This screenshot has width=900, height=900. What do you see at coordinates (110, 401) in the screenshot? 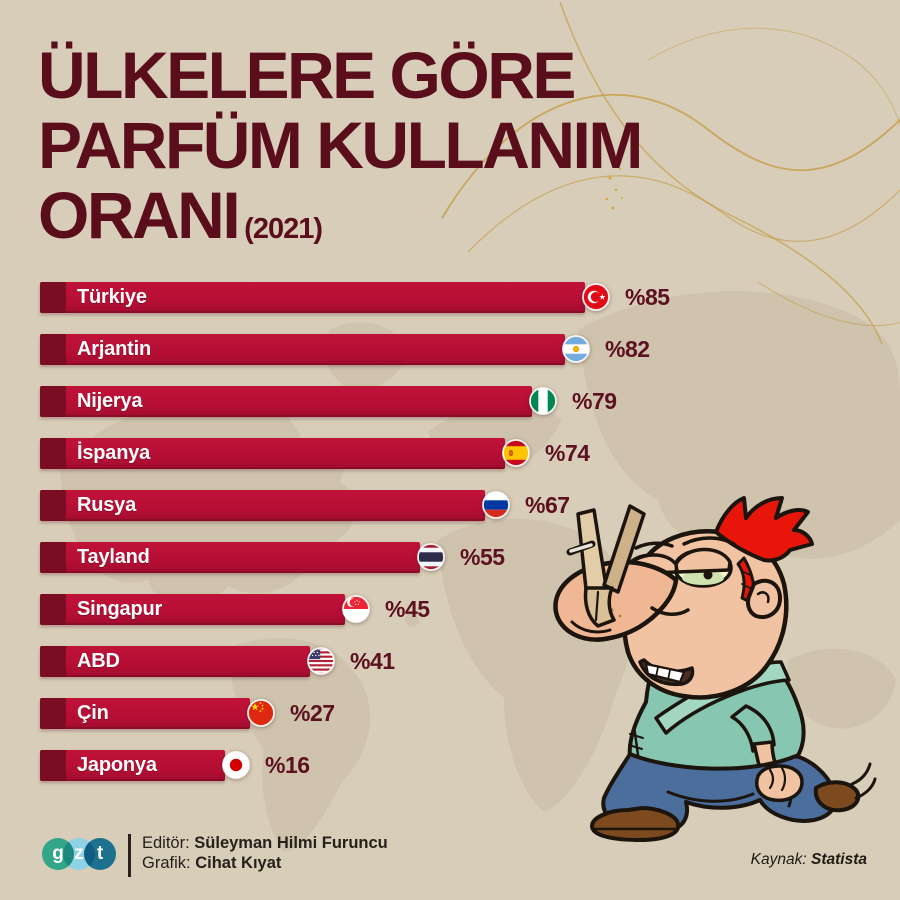
I see `country-label: Nijerya` at bounding box center [110, 401].